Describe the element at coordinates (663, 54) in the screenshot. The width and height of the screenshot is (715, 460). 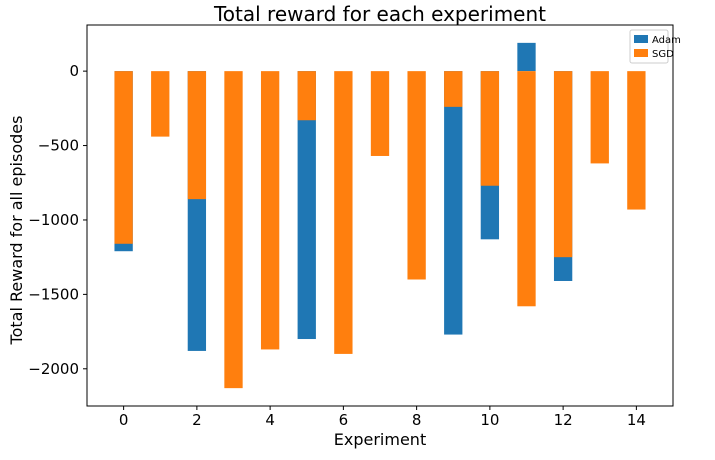
I see `legend-label-sgd: SGD` at that location.